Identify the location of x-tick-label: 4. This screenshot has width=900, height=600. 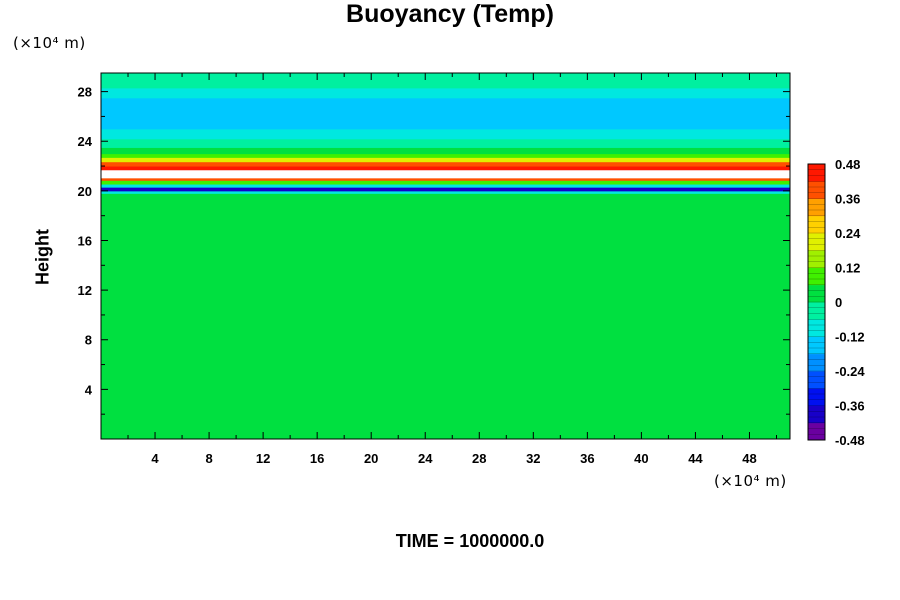
(155, 458).